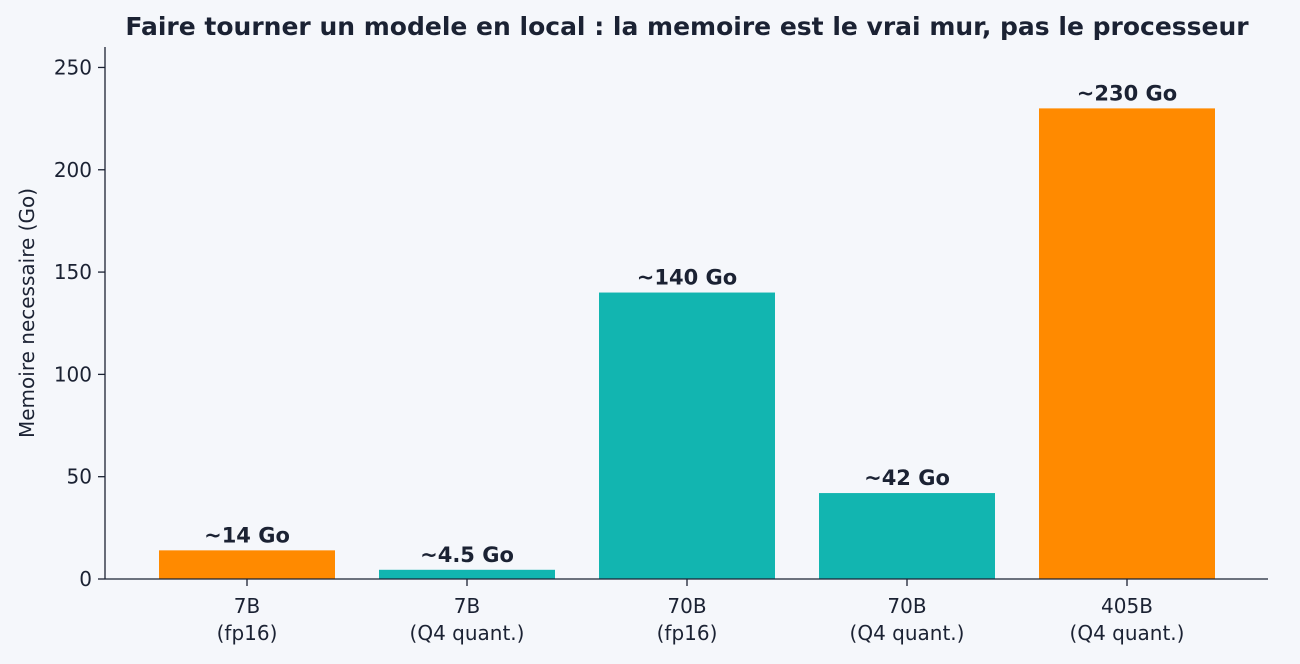 This screenshot has width=1300, height=664. What do you see at coordinates (73, 374) in the screenshot?
I see `y-tick-label: 100` at bounding box center [73, 374].